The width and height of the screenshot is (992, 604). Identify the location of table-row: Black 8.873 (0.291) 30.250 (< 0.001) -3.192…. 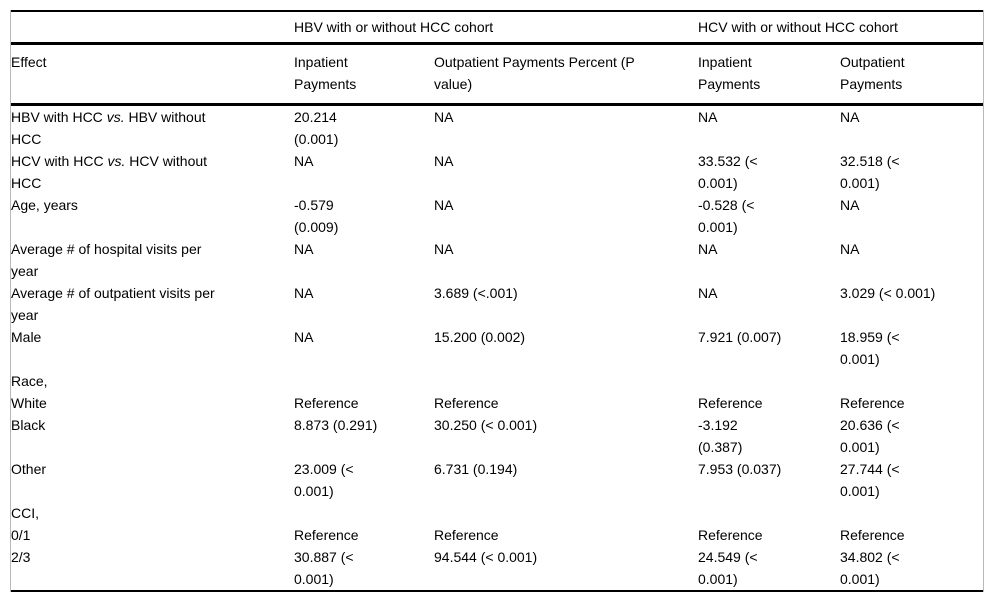
(497, 436).